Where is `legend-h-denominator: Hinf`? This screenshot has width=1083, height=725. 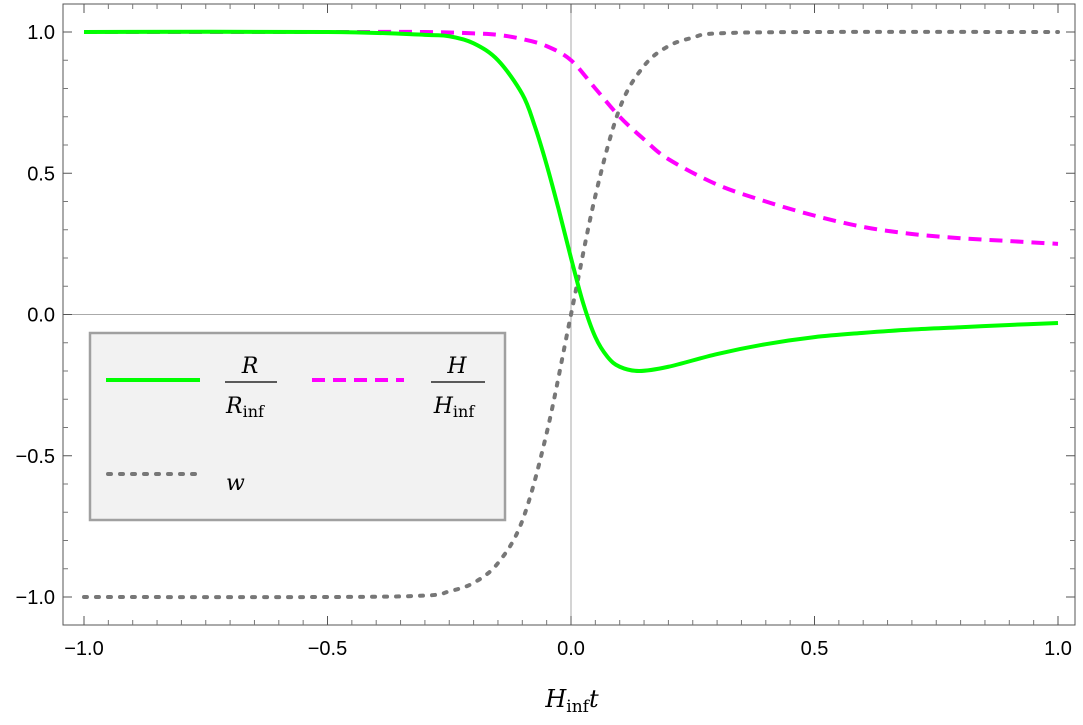
legend-h-denominator: Hinf is located at coordinates (454, 407).